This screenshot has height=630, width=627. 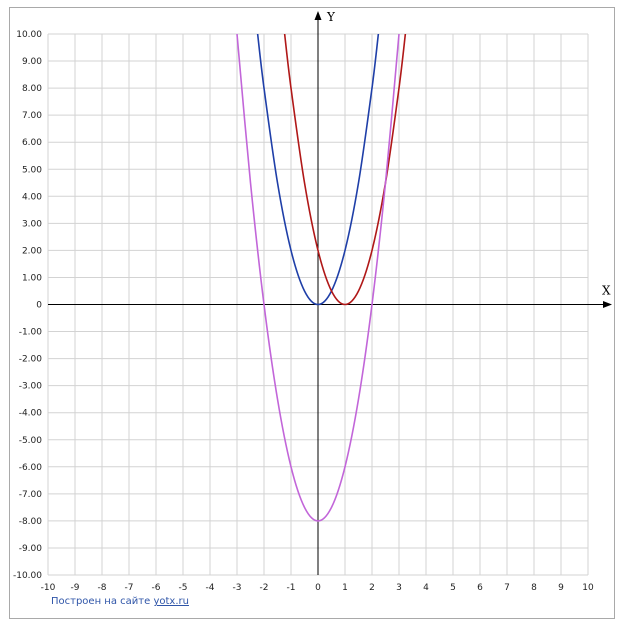 I want to click on y-tick-label: -6.00, so click(x=31, y=468).